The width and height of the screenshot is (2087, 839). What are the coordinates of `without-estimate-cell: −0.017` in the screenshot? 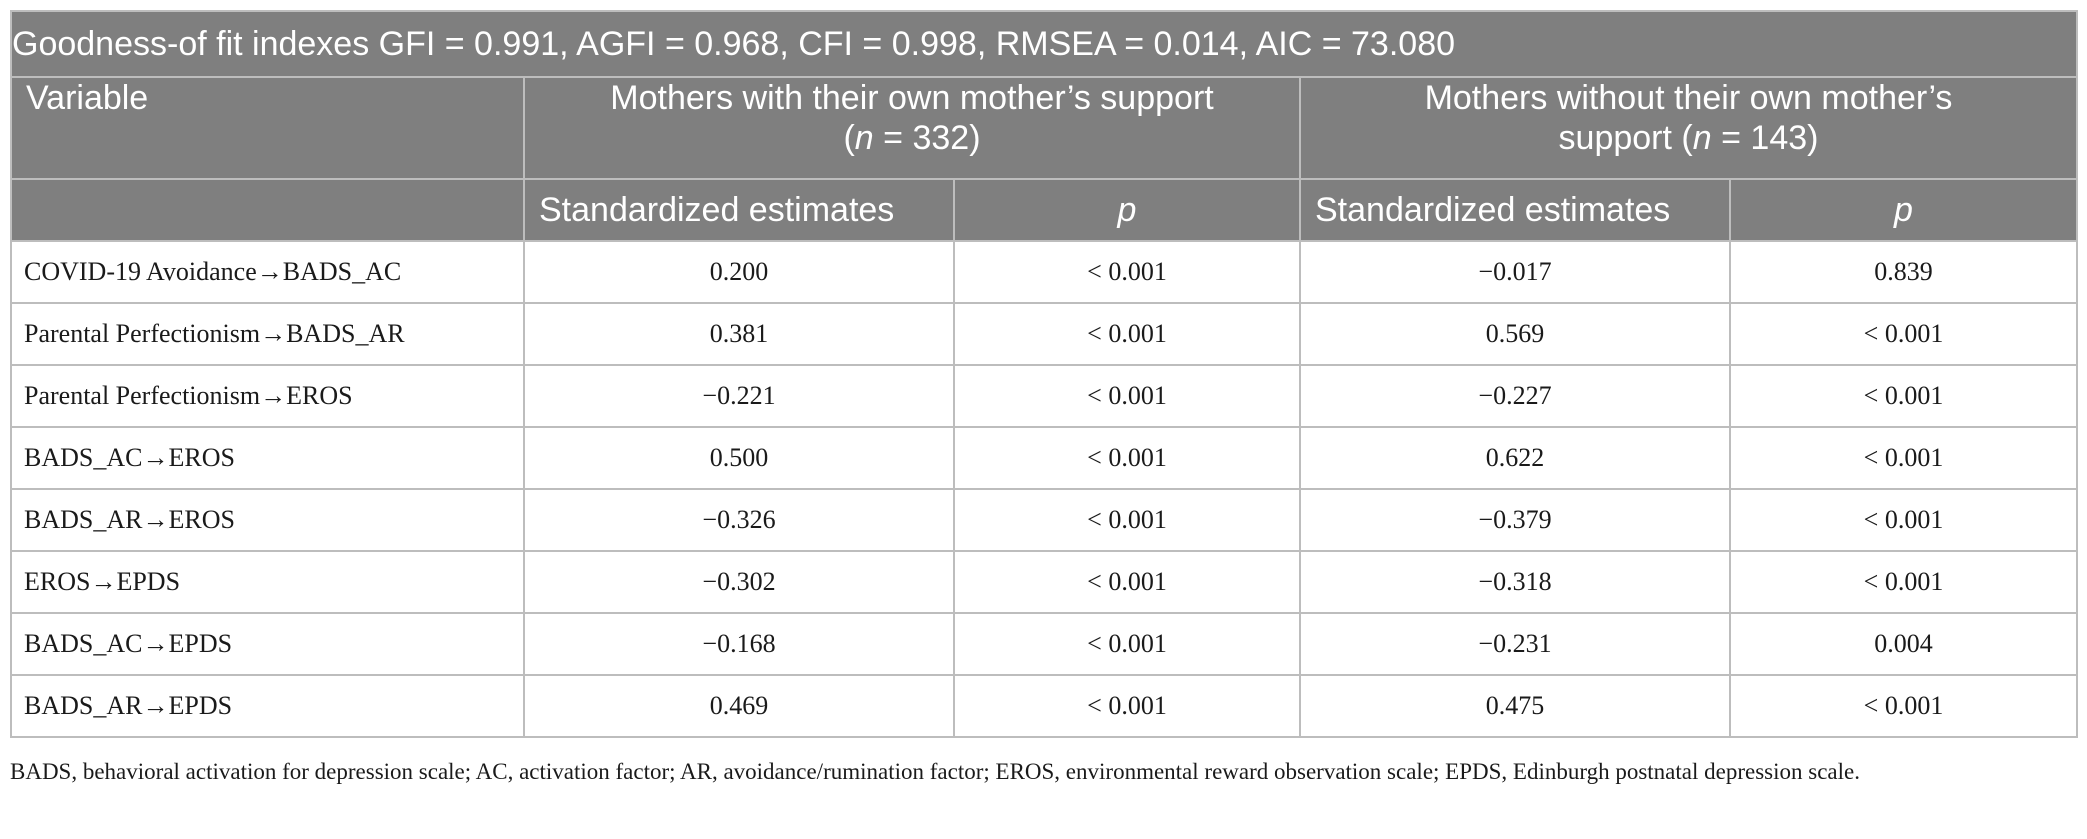 It's located at (1515, 272).